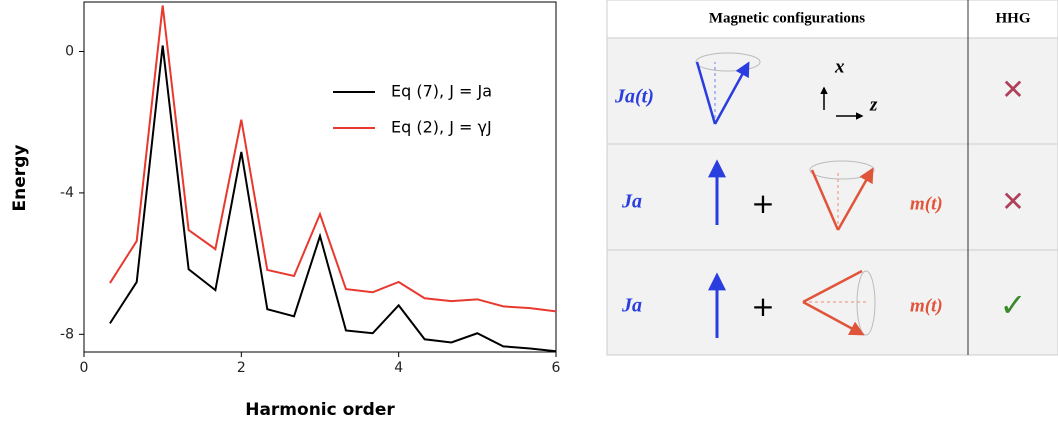  Describe the element at coordinates (69, 51) in the screenshot. I see `y-tick-label: 0` at that location.